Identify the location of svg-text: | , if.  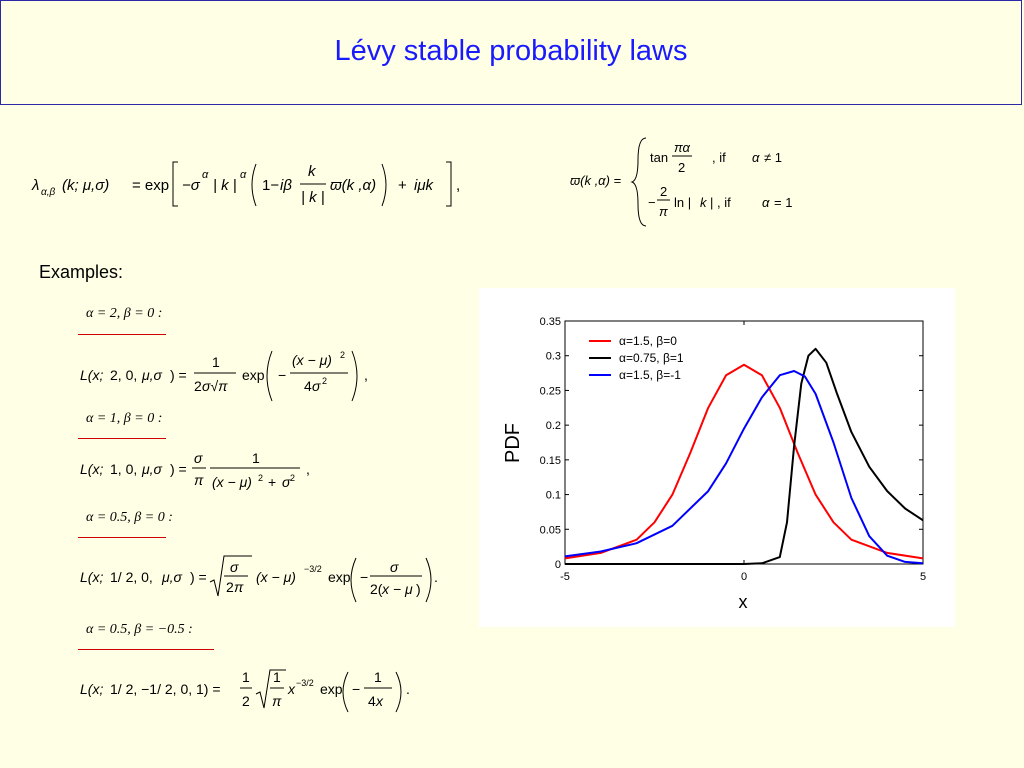
(720, 202).